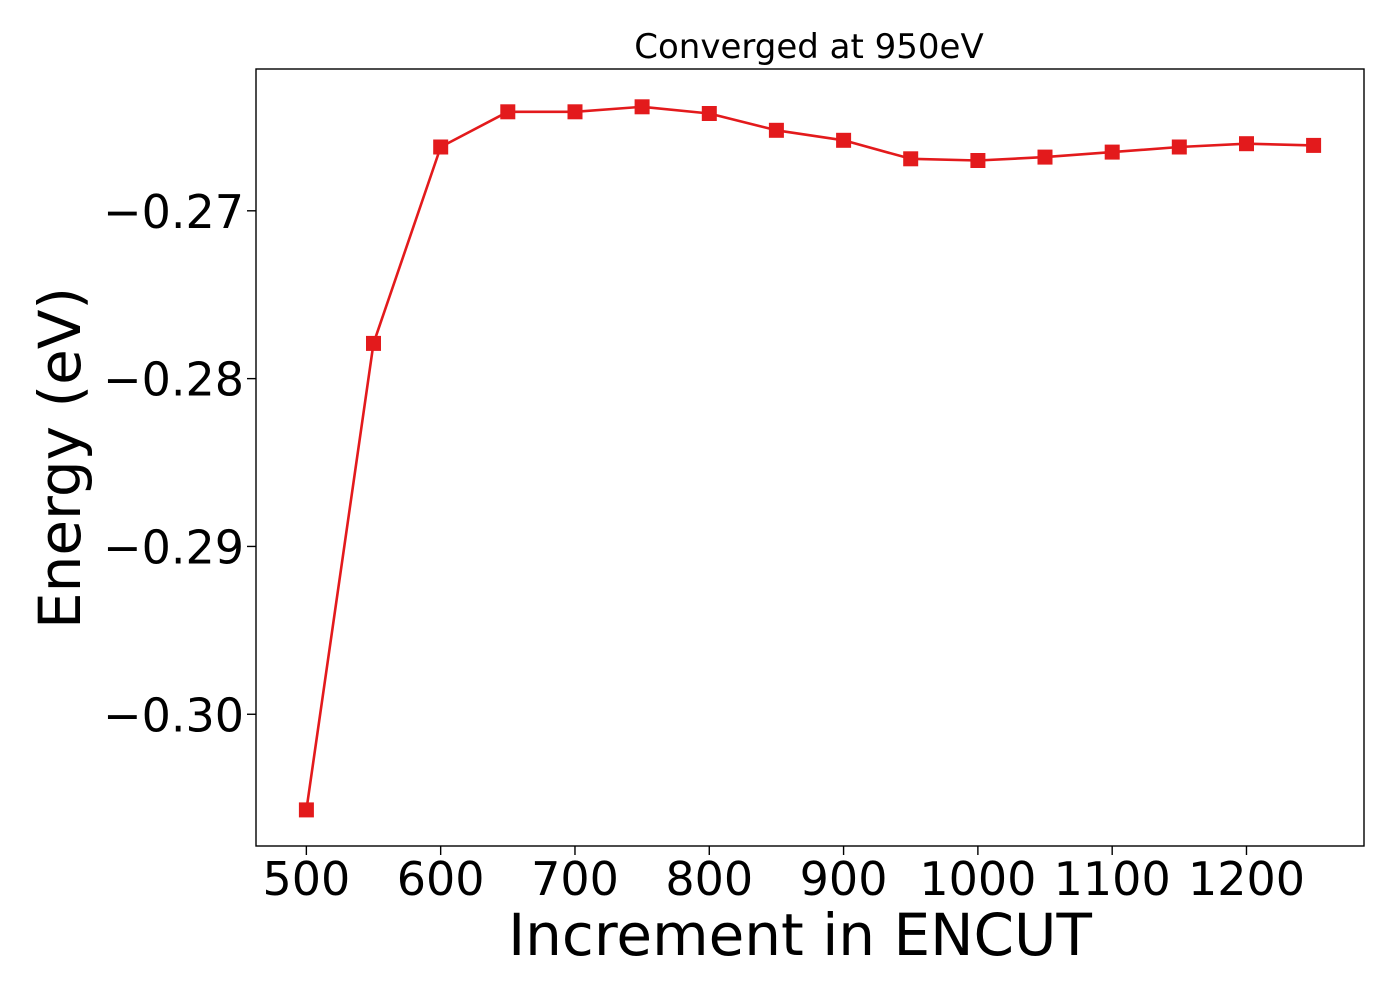 Image resolution: width=1400 pixels, height=1004 pixels. What do you see at coordinates (306, 879) in the screenshot?
I see `x-tick-label: 500` at bounding box center [306, 879].